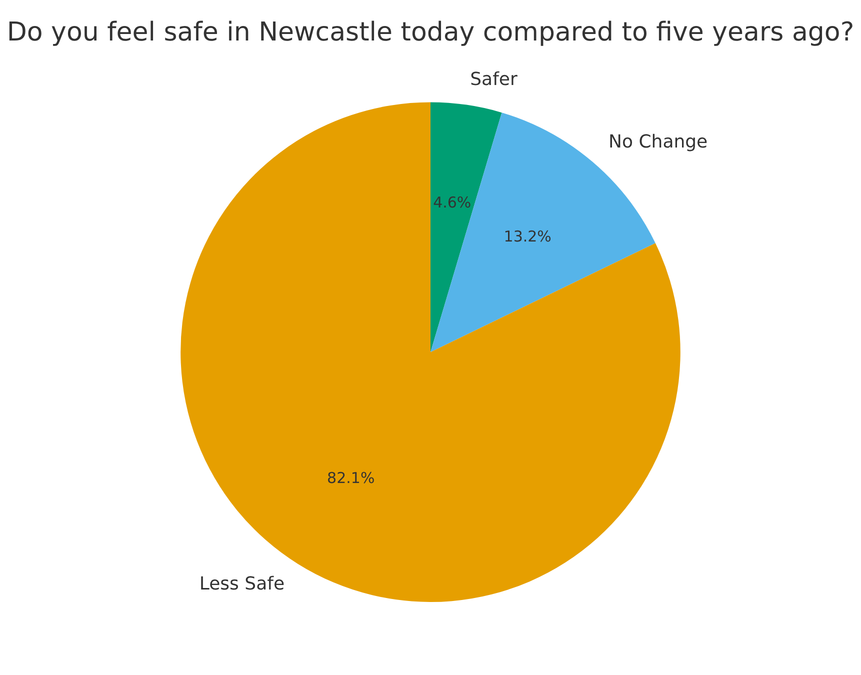 The height and width of the screenshot is (675, 861). I want to click on data-label: 13.2%, so click(528, 237).